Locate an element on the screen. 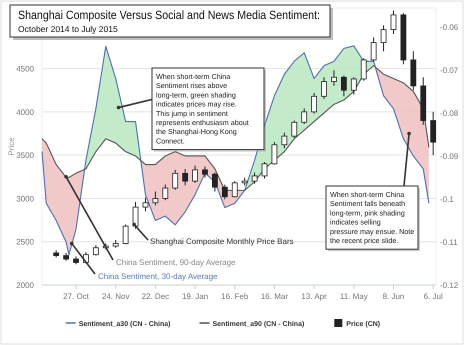 The width and height of the screenshot is (464, 345). annotation: China Sentiment, 30-day Average is located at coordinates (158, 276).